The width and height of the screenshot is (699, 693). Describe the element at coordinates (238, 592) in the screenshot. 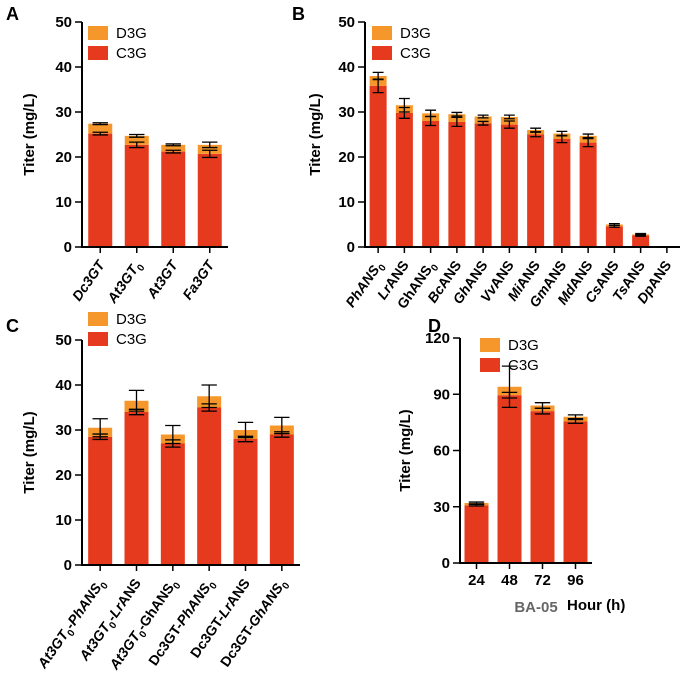

I see `x-tick-label-part: ANS` at that location.